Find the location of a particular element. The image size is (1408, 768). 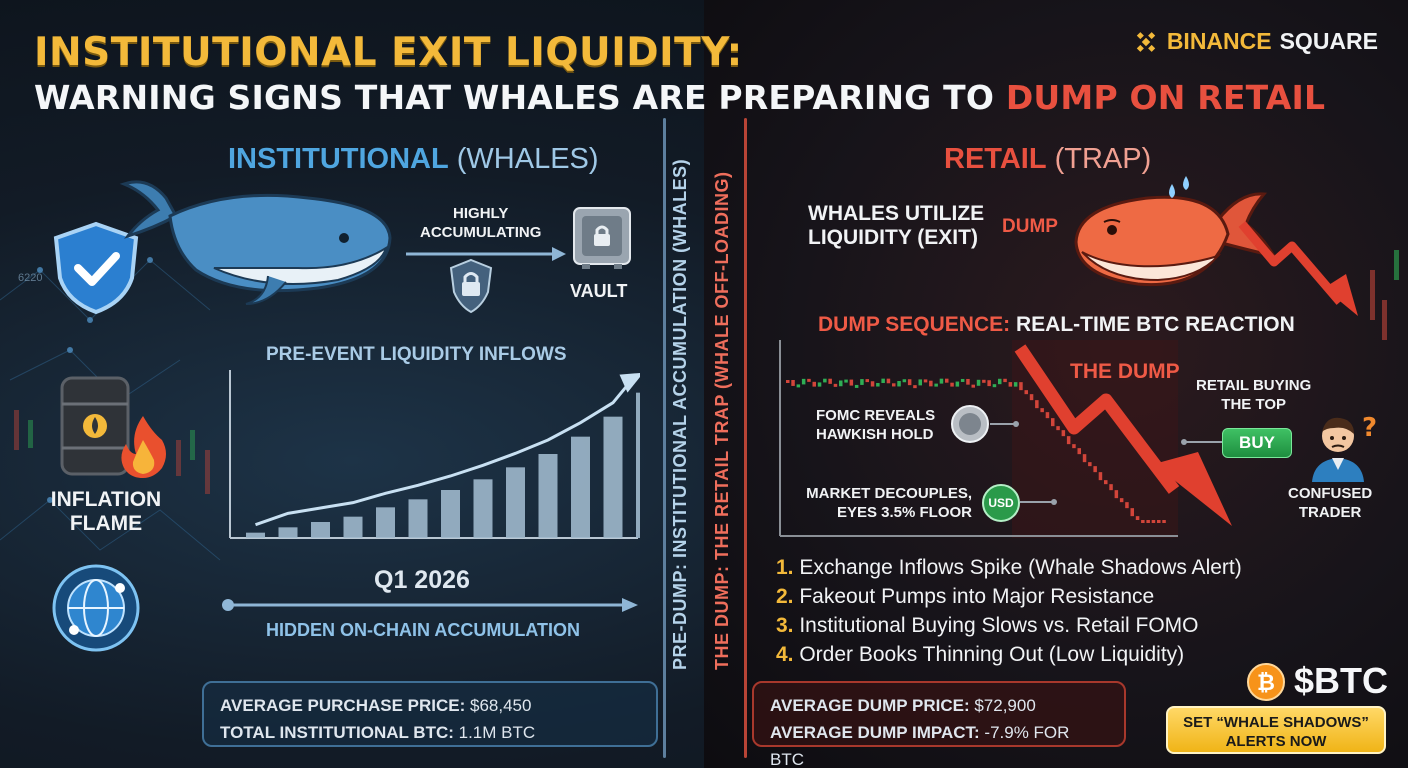

whales-line2: LIQUIDITY (EXIT) is located at coordinates (893, 237).